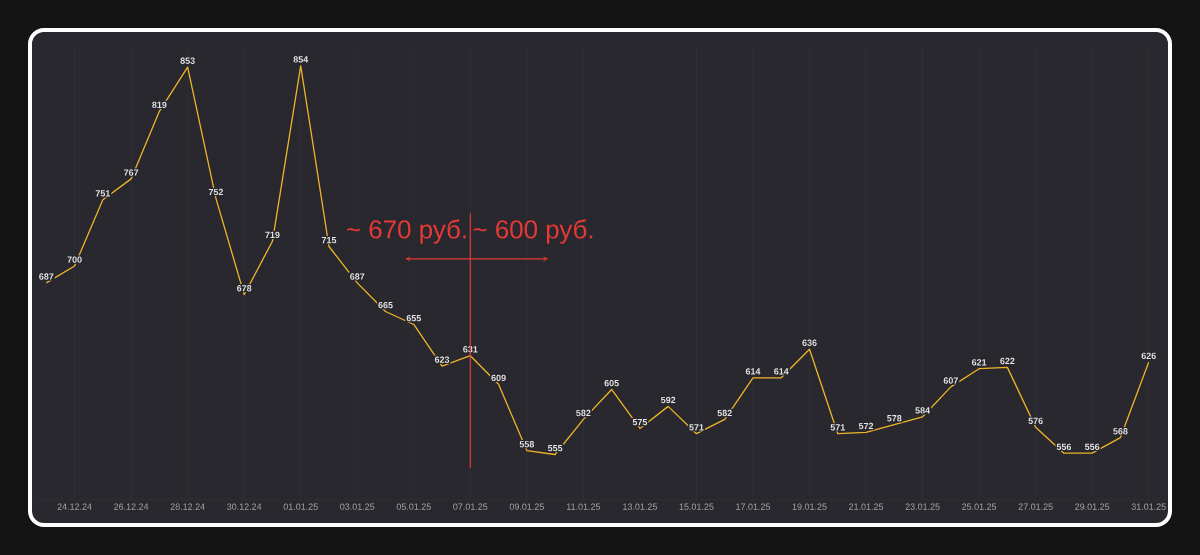  I want to click on data-label: 665, so click(385, 305).